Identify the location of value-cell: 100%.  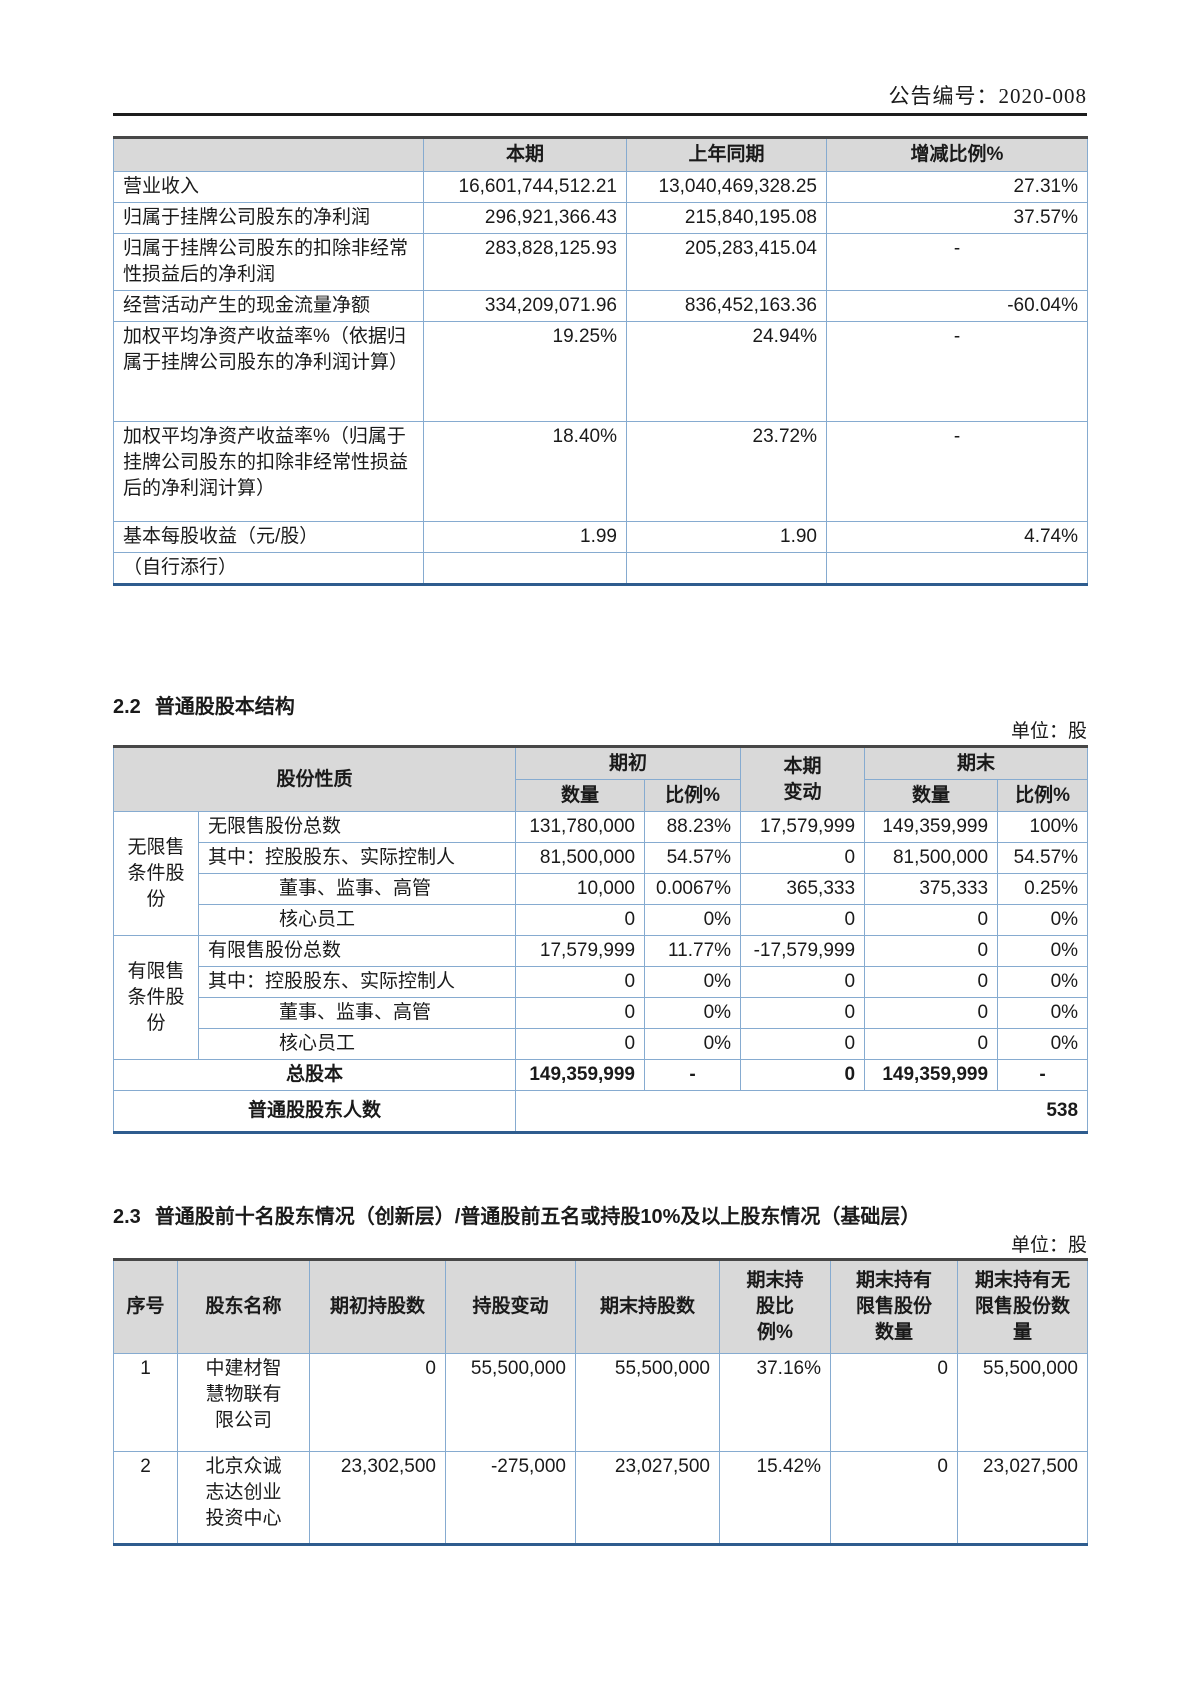
(1043, 827).